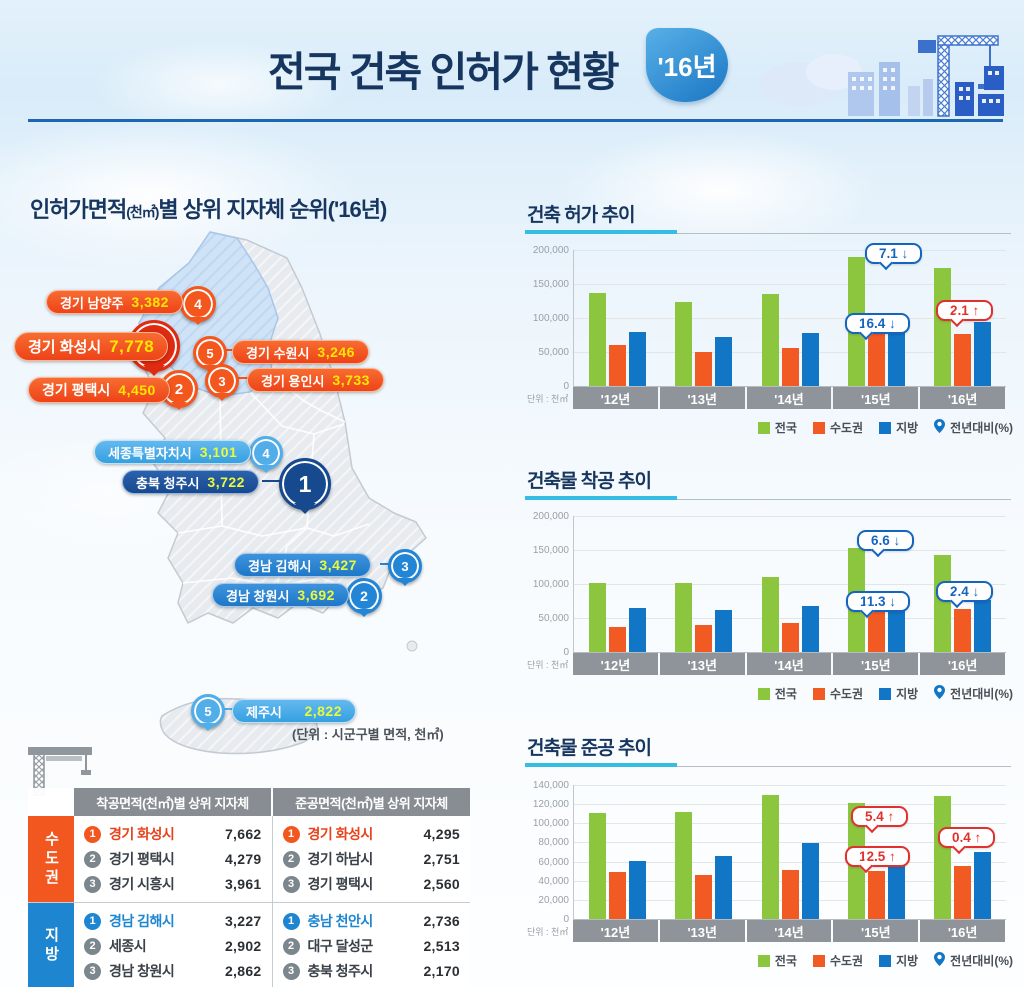 Image resolution: width=1024 pixels, height=987 pixels. What do you see at coordinates (293, 381) in the screenshot?
I see `pill-label: 경기 용인시` at bounding box center [293, 381].